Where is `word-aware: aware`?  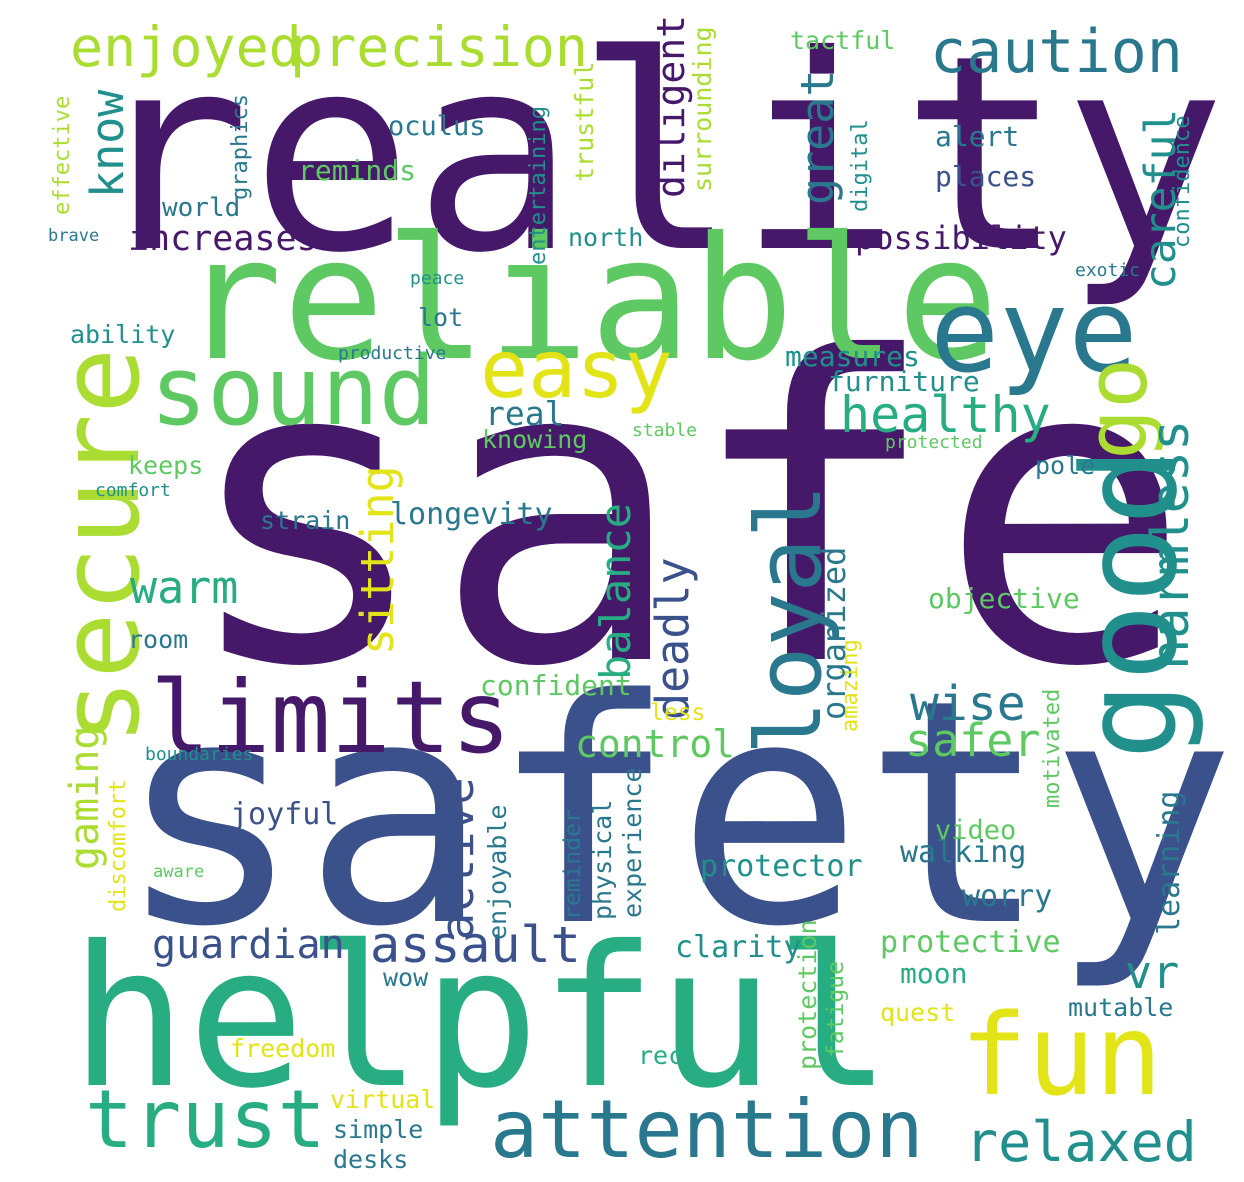
word-aware: aware is located at coordinates (179, 872).